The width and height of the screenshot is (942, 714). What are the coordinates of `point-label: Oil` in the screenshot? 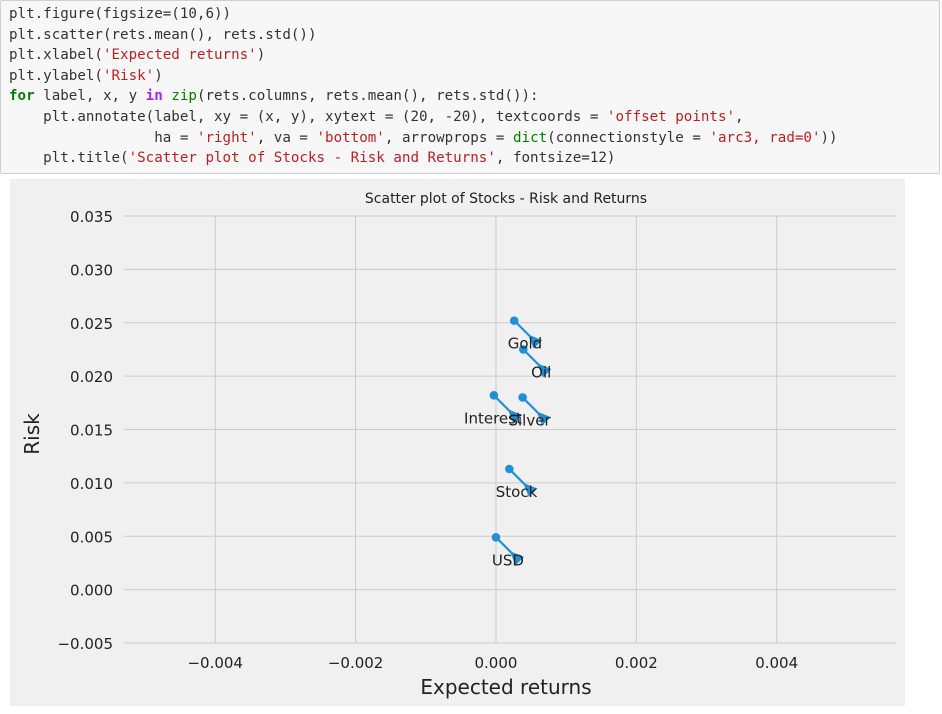 It's located at (541, 372).